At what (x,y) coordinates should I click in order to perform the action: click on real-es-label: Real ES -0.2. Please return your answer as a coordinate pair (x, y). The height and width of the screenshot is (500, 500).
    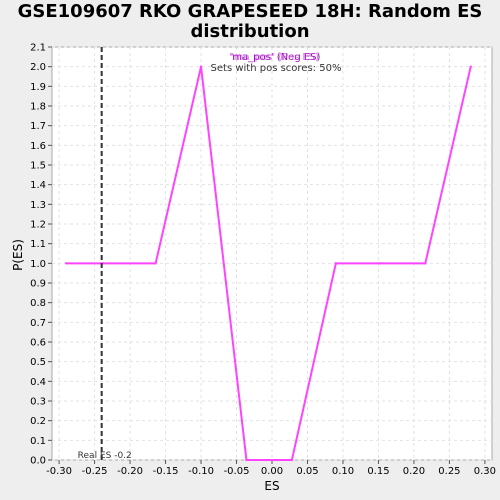
    Looking at the image, I should click on (105, 456).